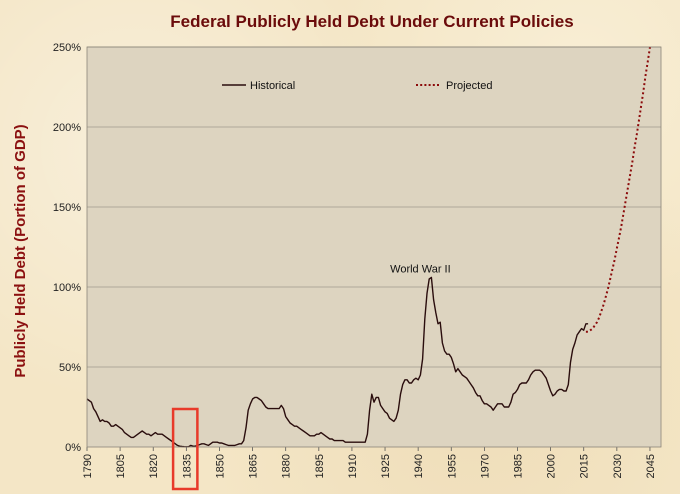 The height and width of the screenshot is (494, 680). I want to click on x-tick-label: 1880, so click(287, 466).